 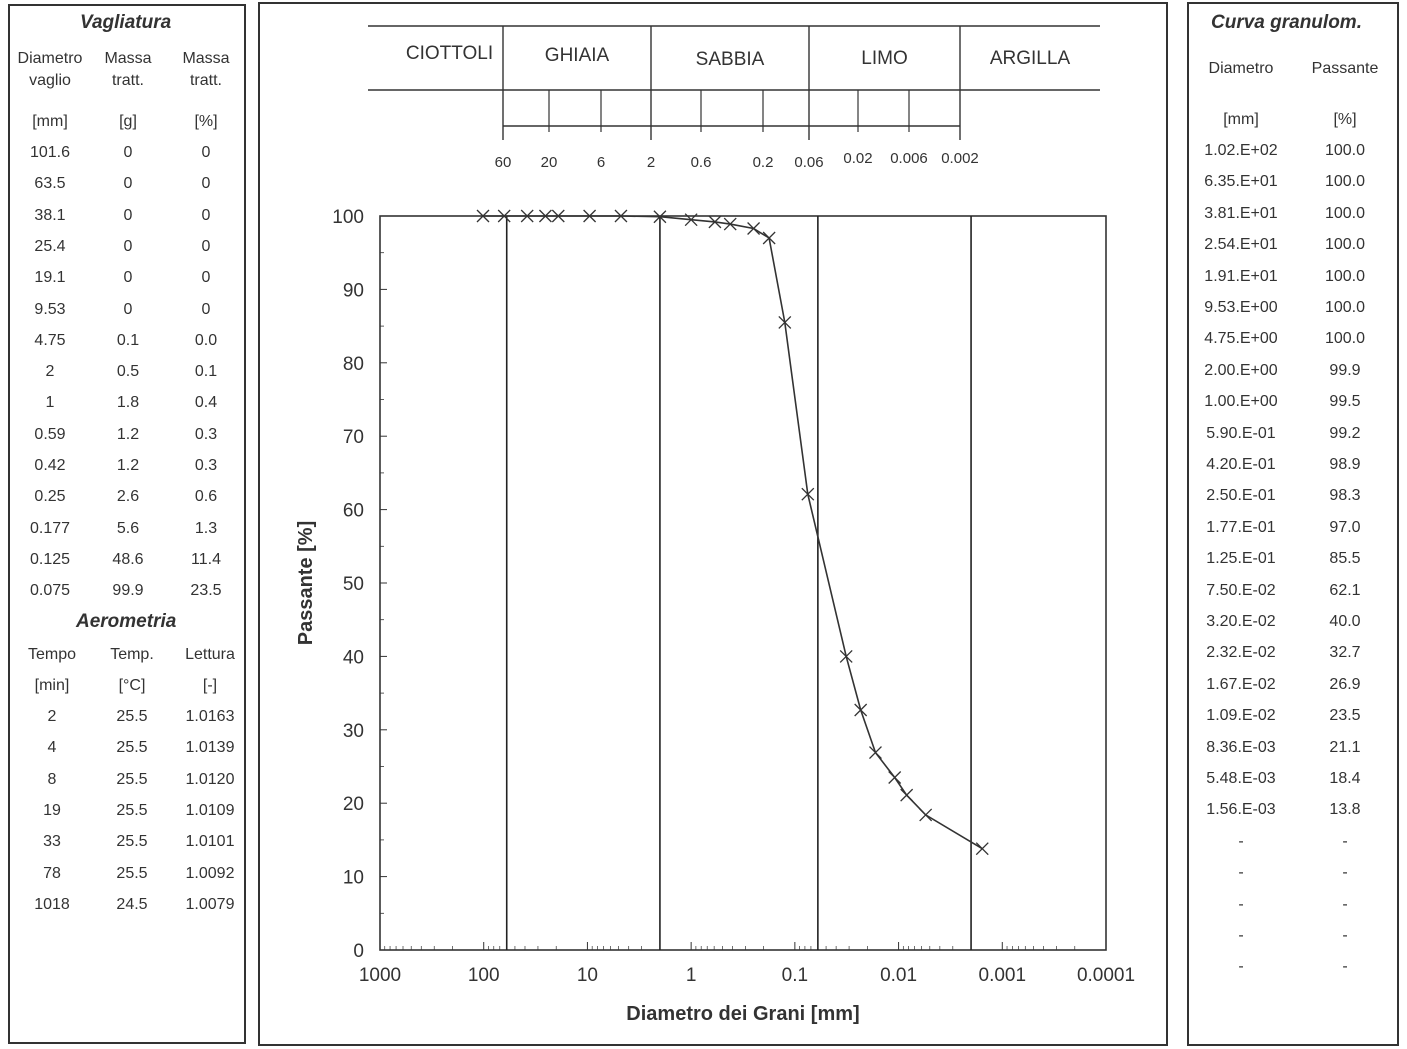 I want to click on aerometria-cell: 4, so click(x=52, y=748).